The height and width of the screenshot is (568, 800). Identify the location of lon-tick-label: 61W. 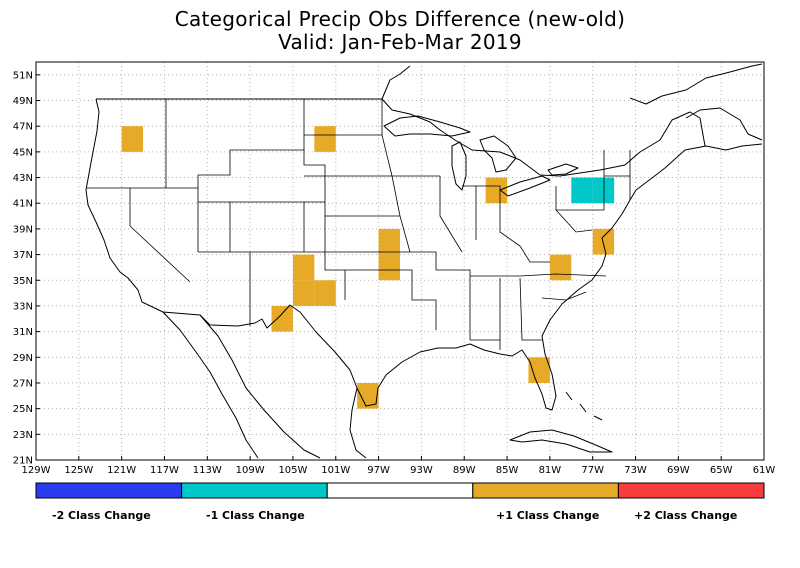
(764, 470).